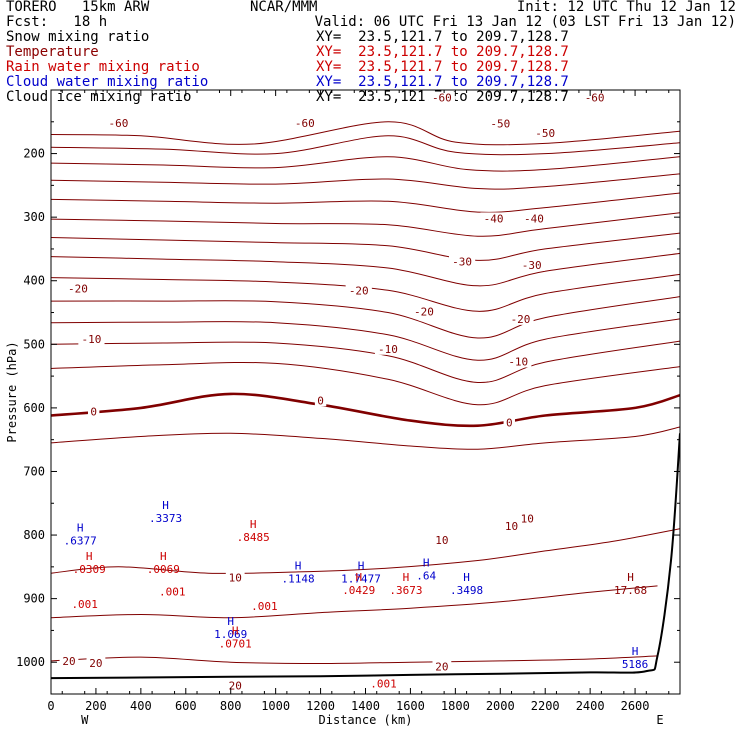 The height and width of the screenshot is (740, 740). Describe the element at coordinates (34, 344) in the screenshot. I see `y-tick-label: 500` at that location.